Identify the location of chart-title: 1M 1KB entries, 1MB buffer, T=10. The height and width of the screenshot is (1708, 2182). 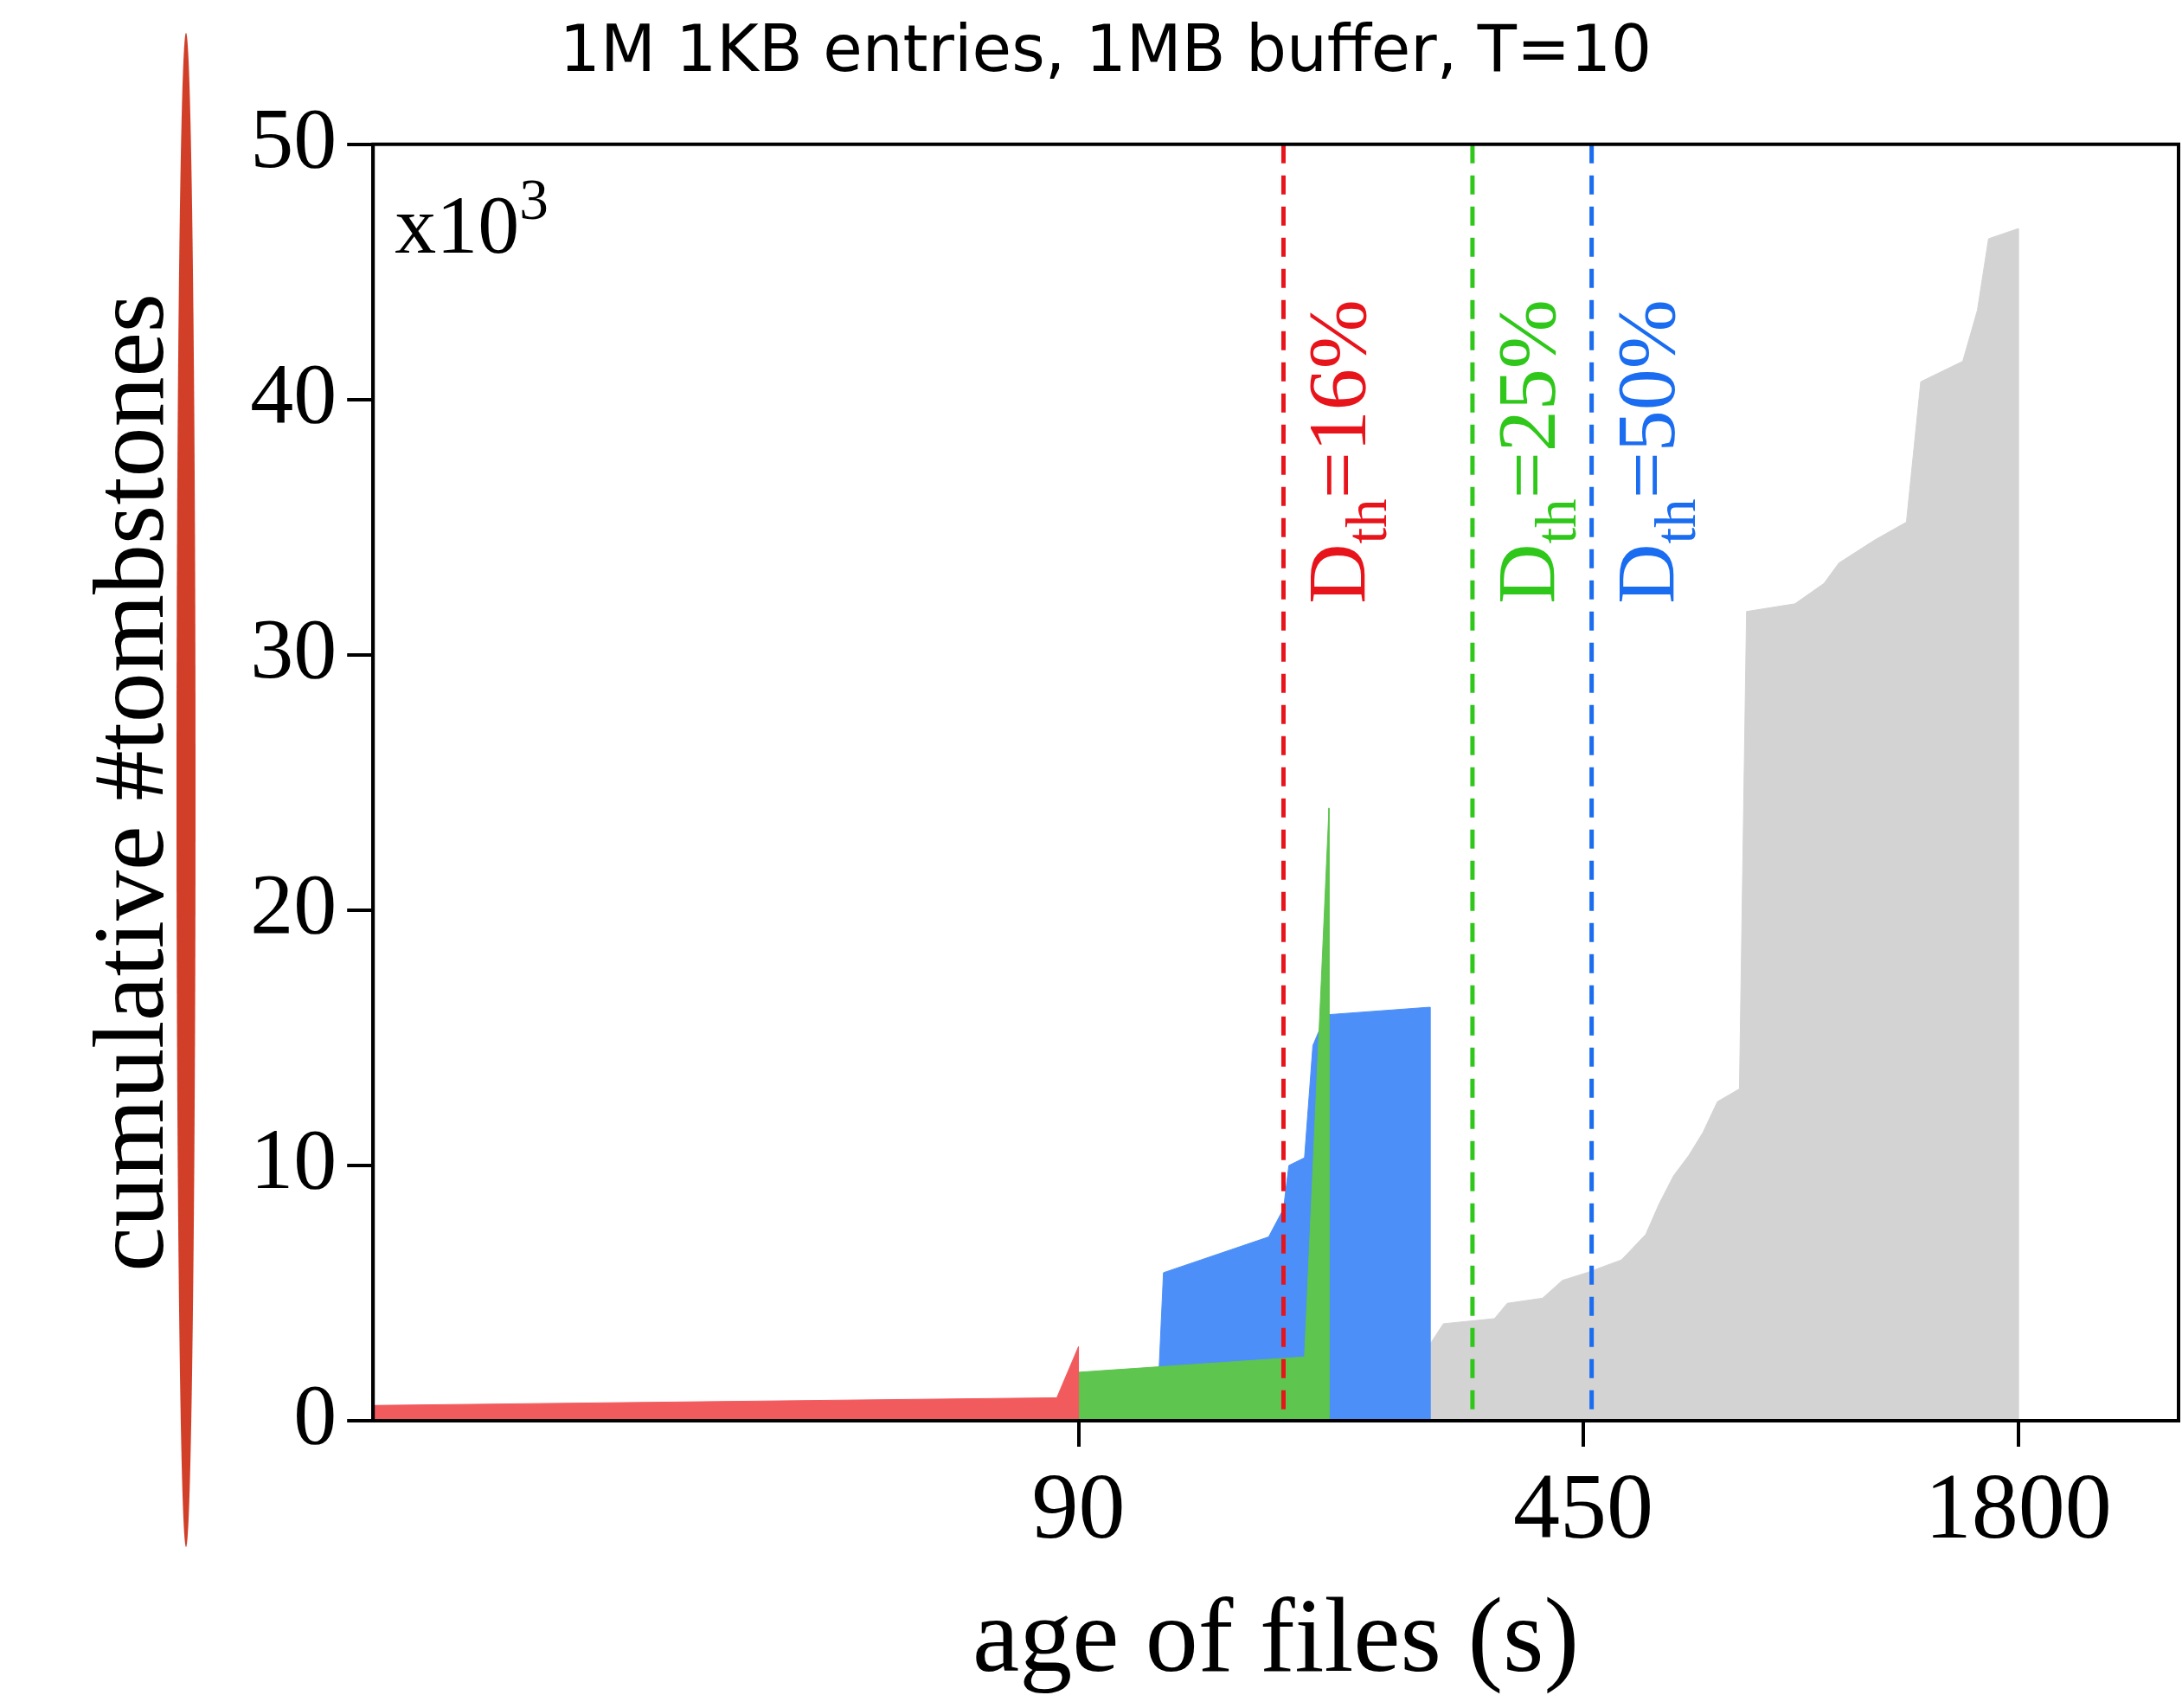
(1106, 48).